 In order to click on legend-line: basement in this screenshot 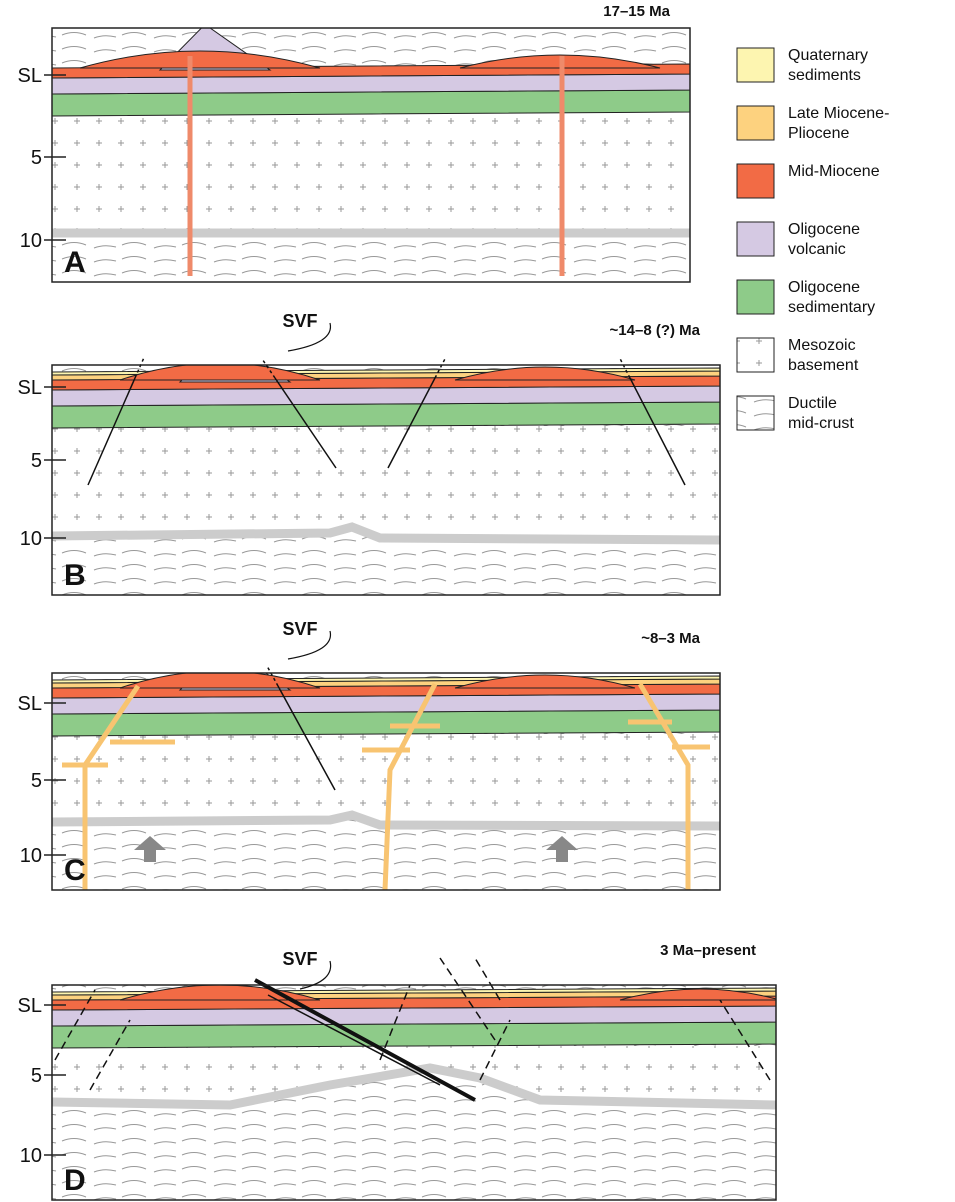, I will do `click(823, 365)`.